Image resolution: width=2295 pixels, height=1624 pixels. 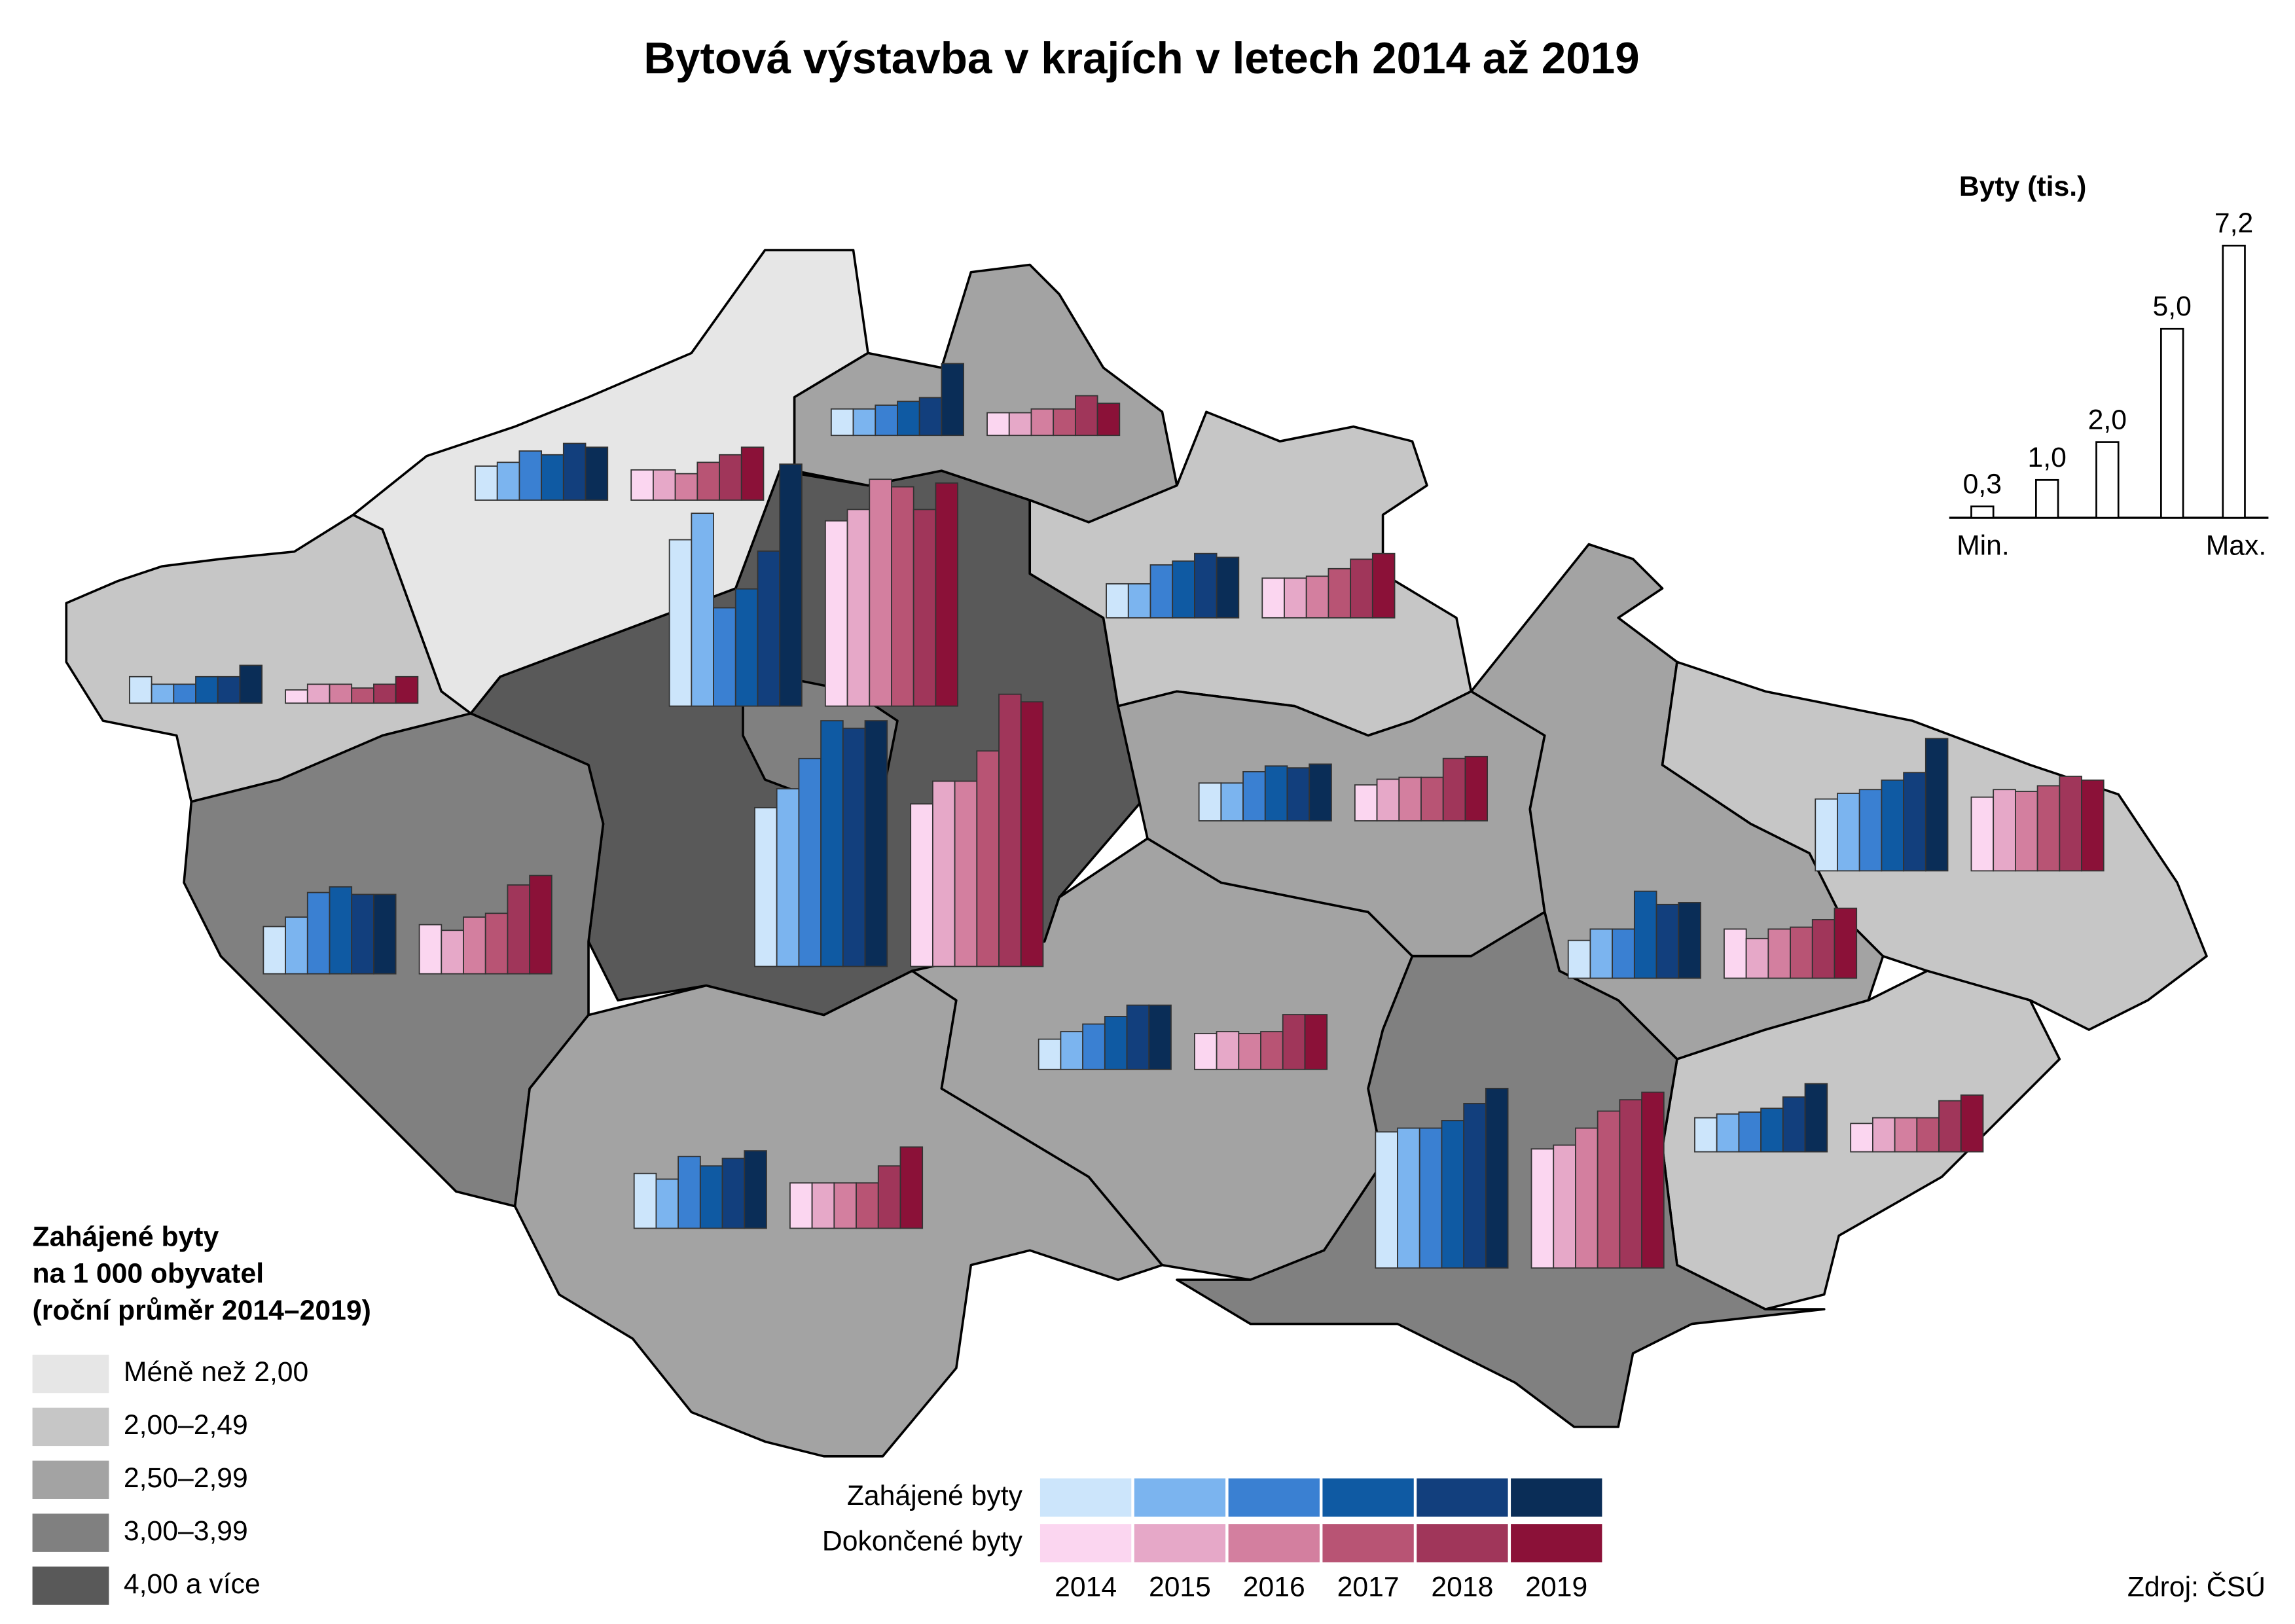 What do you see at coordinates (216, 1372) in the screenshot?
I see `legend-label: Méně než 2,00` at bounding box center [216, 1372].